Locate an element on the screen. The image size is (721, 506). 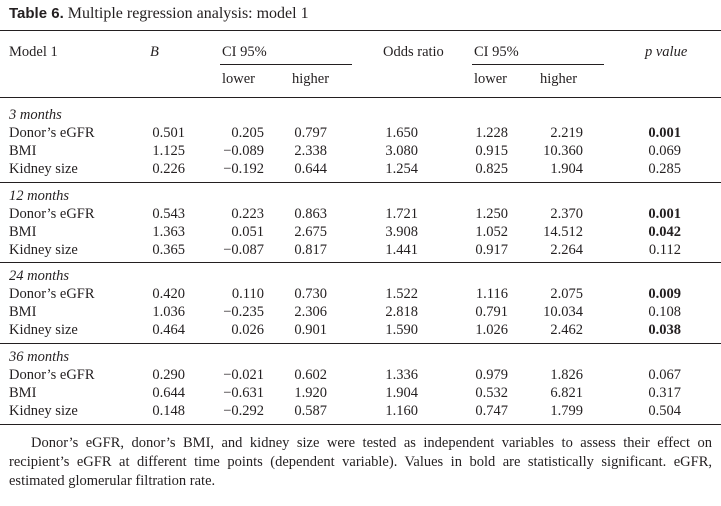
cell-hi1: 0.863 is located at coordinates (310, 214).